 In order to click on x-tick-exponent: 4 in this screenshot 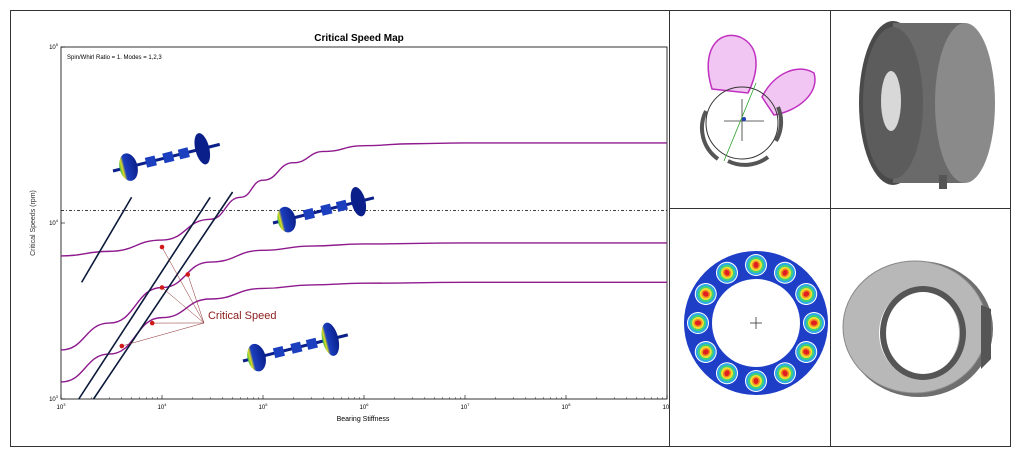, I will do `click(165, 404)`.